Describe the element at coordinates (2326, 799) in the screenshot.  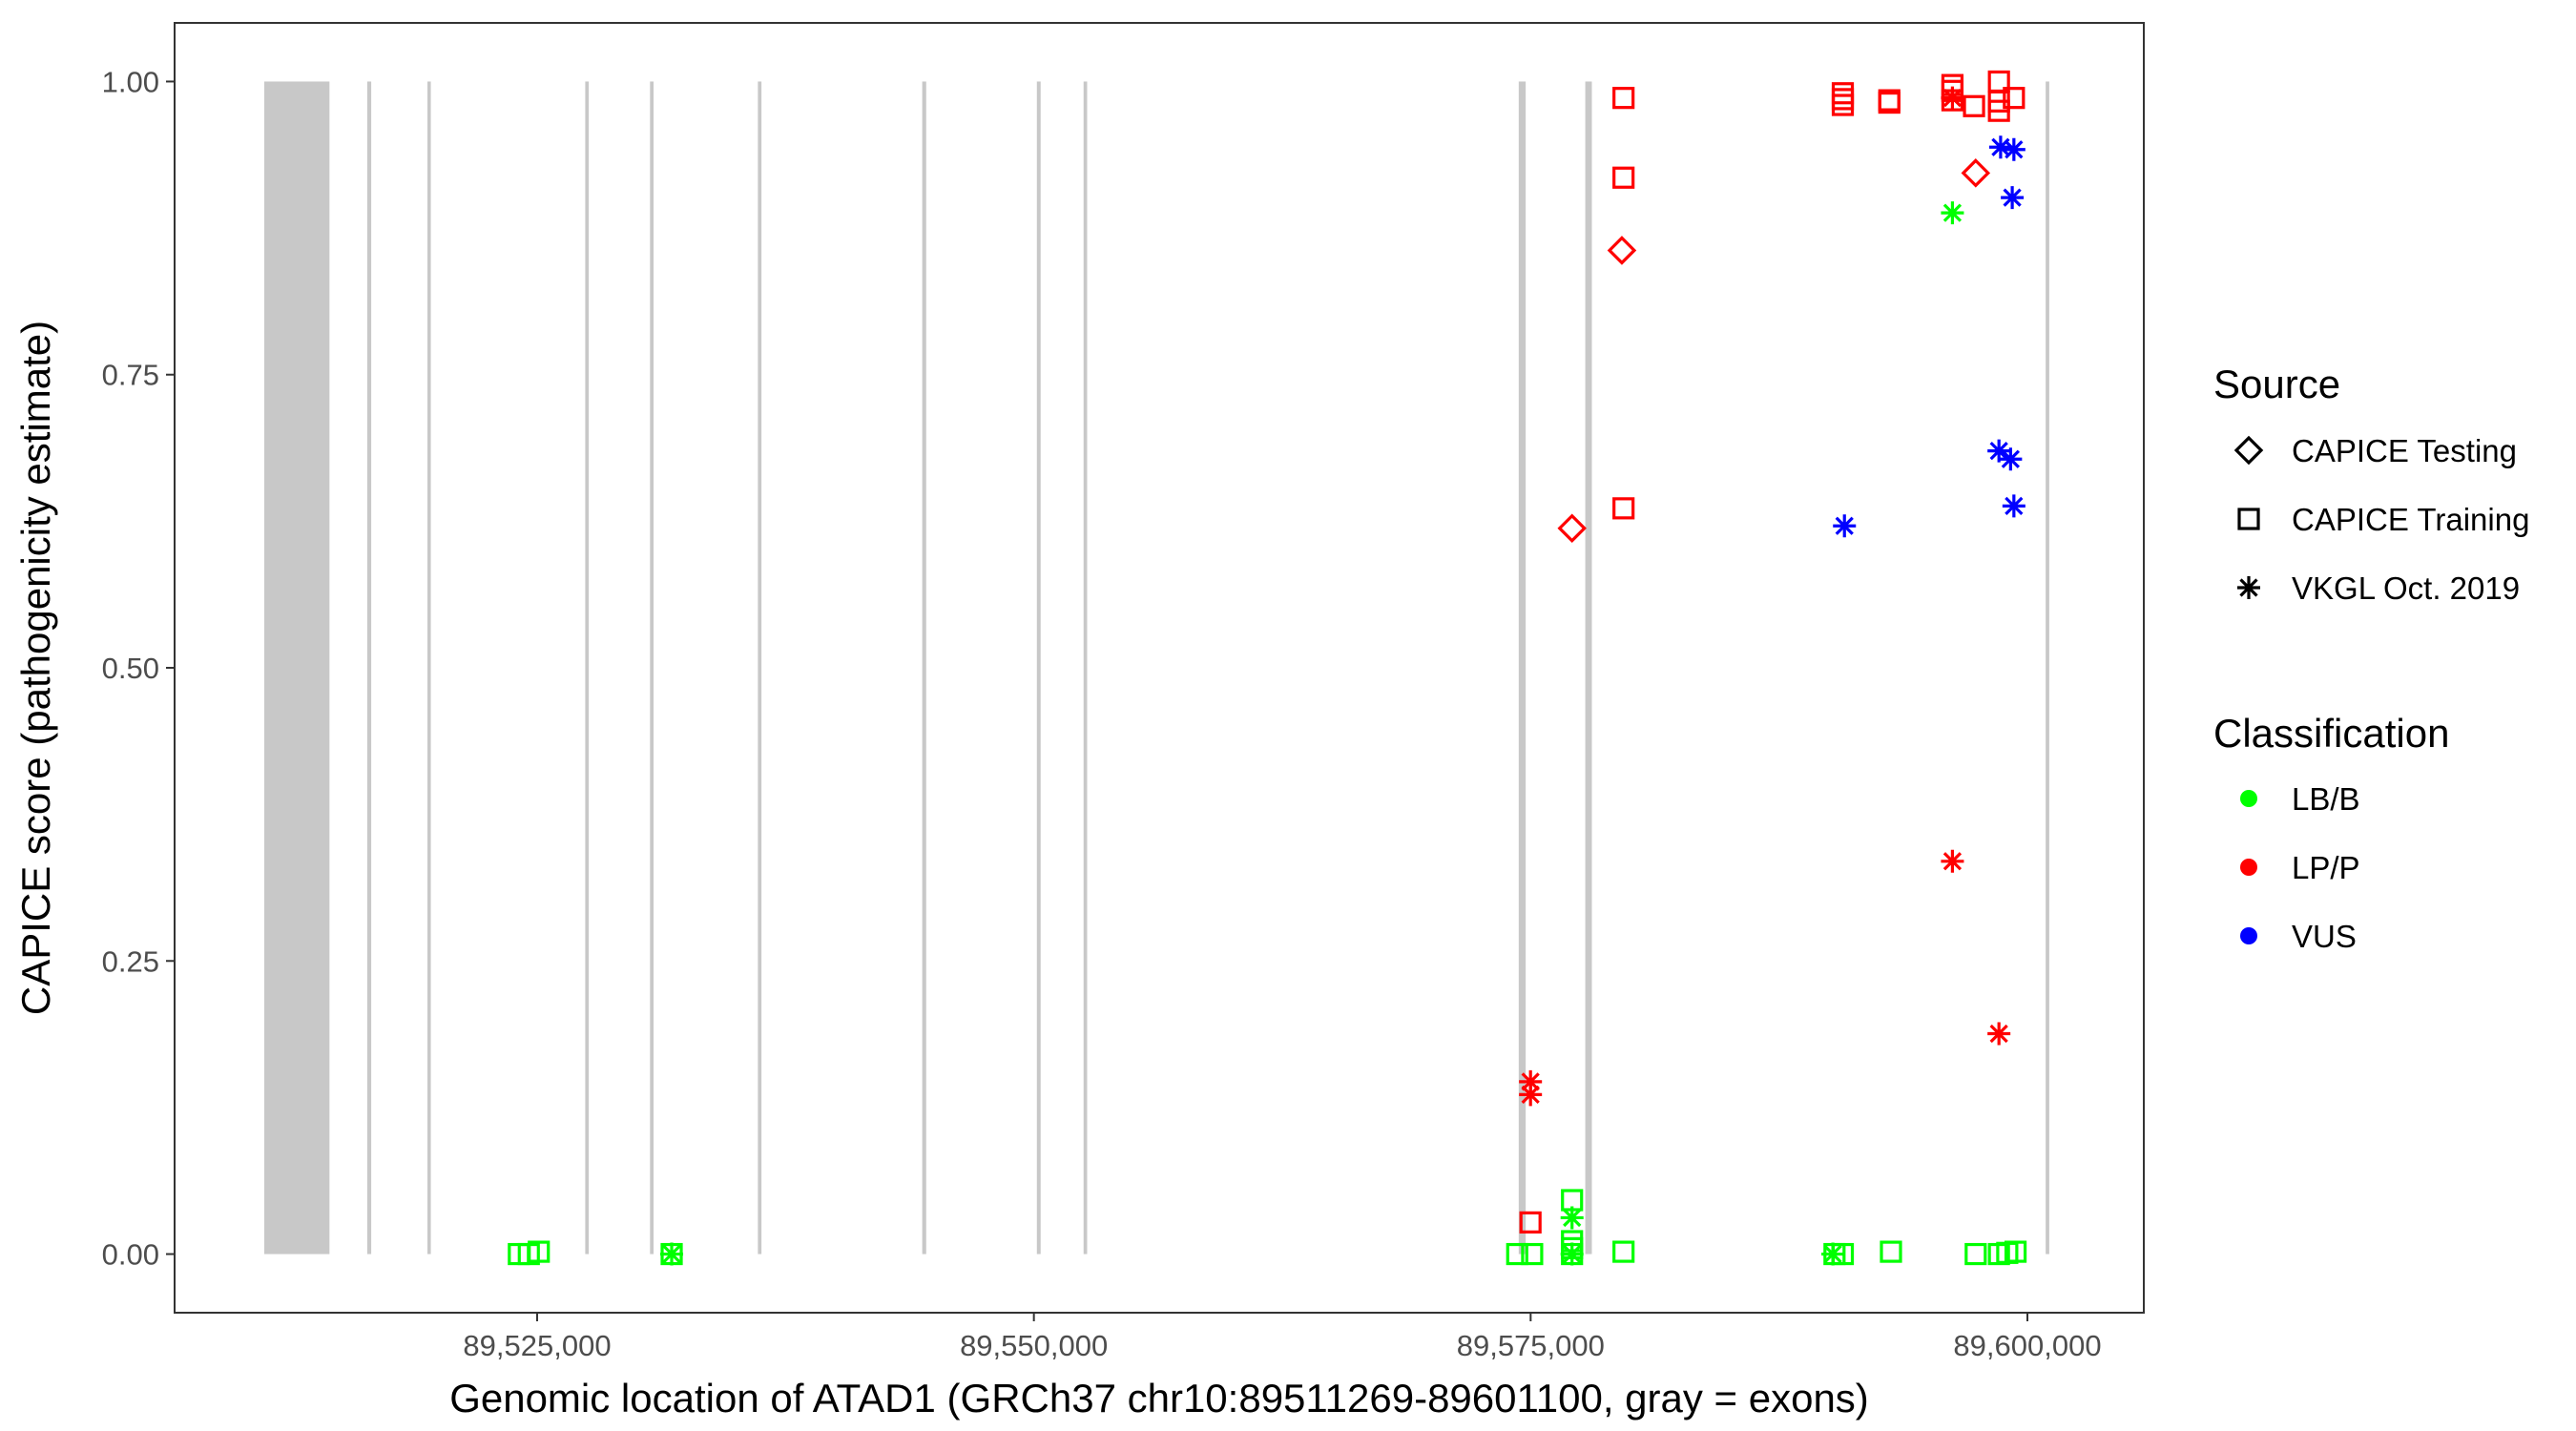
I see `legend-class-label: LB/B` at that location.